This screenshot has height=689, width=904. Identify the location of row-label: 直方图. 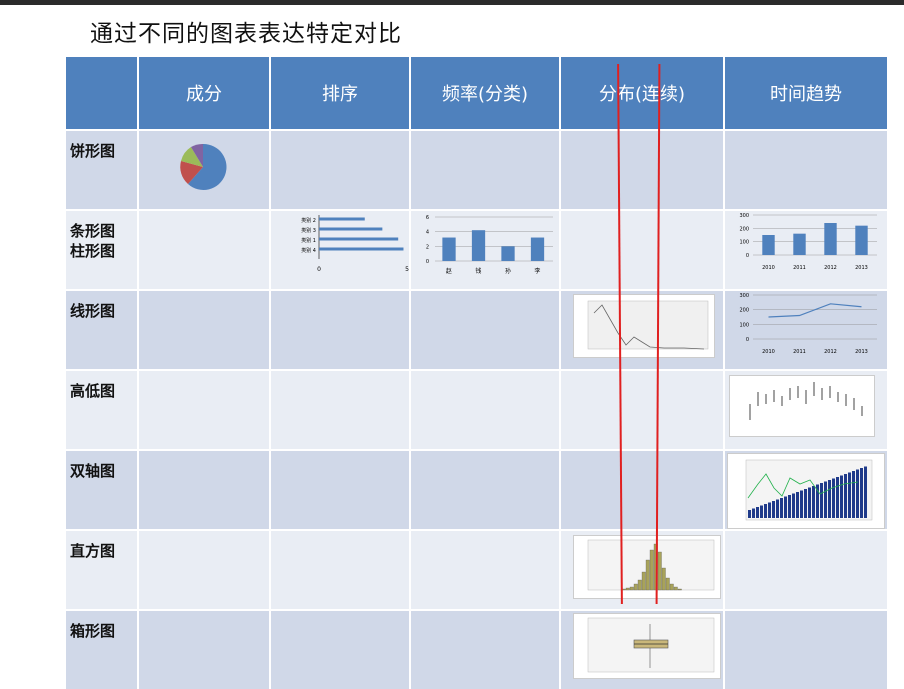
(102, 569).